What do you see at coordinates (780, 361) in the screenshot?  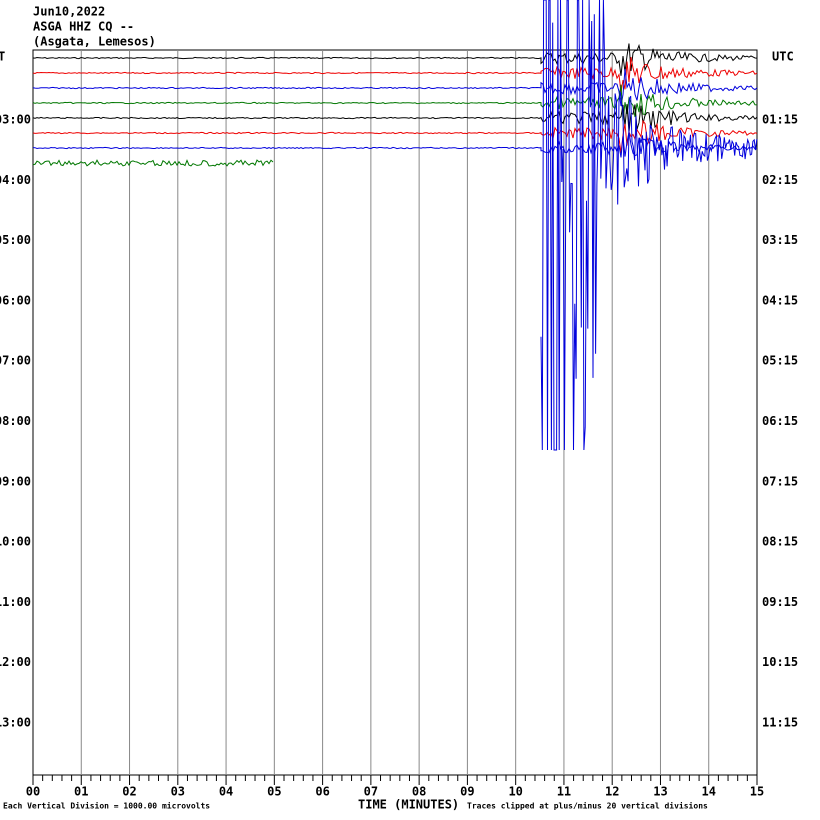 I see `right-time-label: 05:15` at bounding box center [780, 361].